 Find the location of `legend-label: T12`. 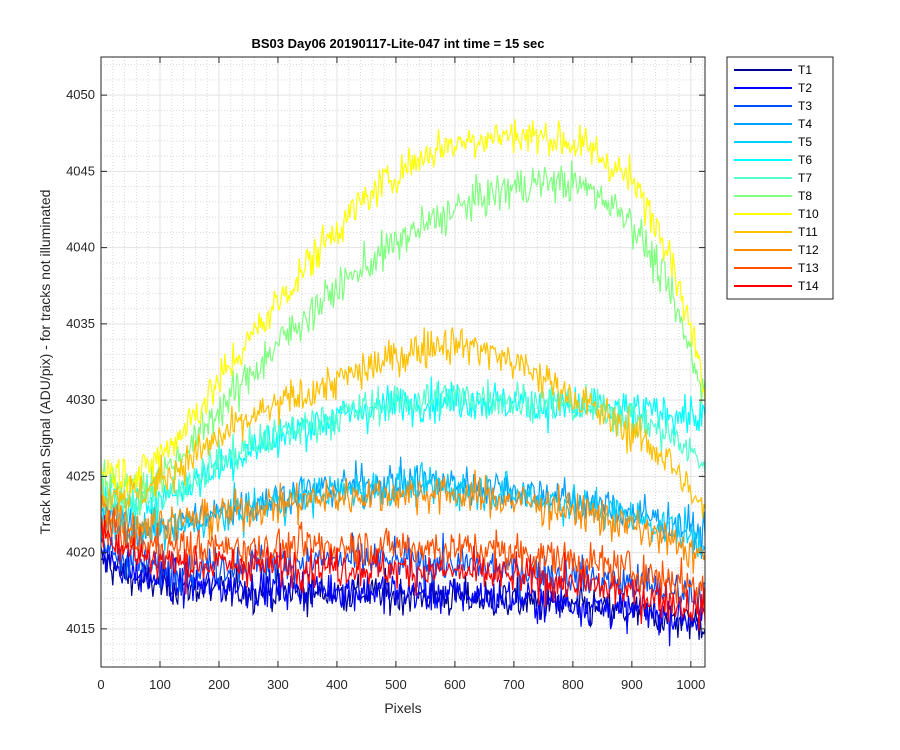

legend-label: T12 is located at coordinates (808, 250).